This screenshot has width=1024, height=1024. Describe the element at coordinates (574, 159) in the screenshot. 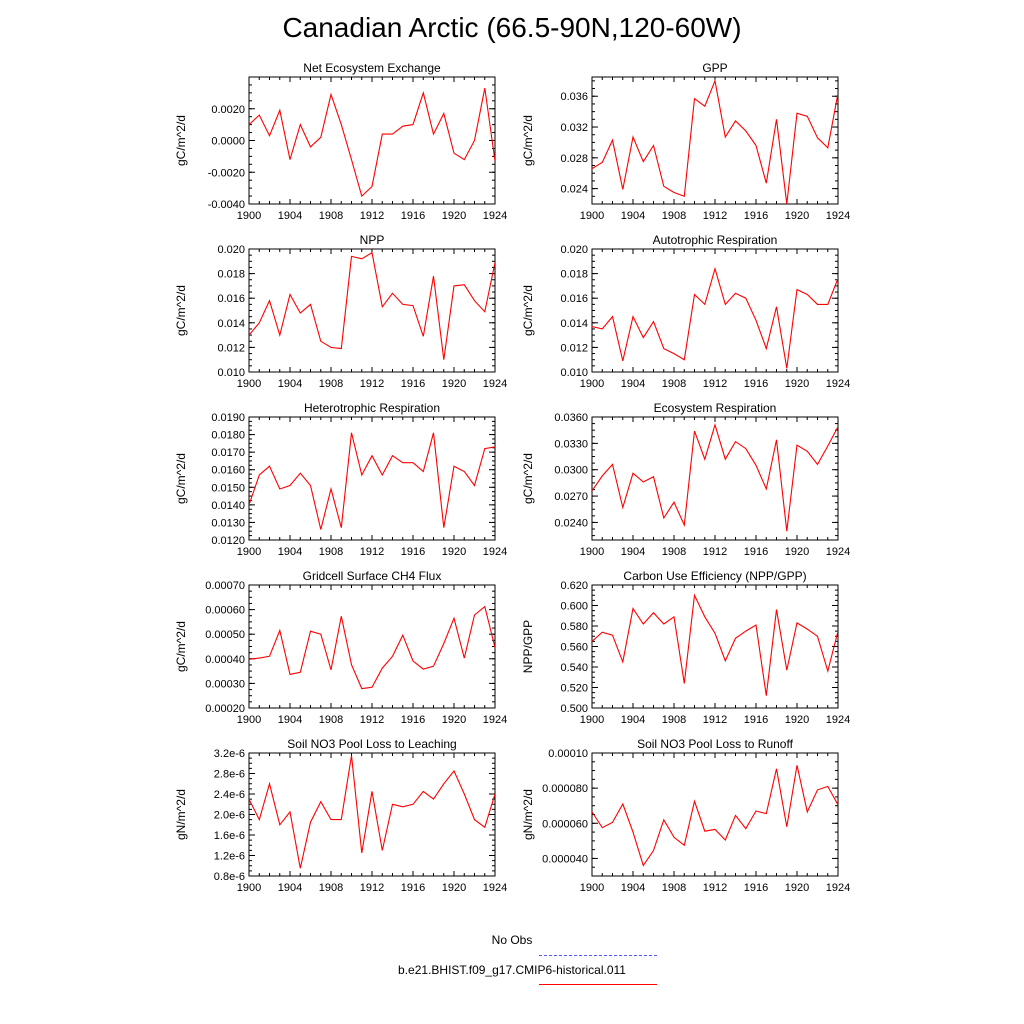

I see `y-tick-label: 0.028` at that location.